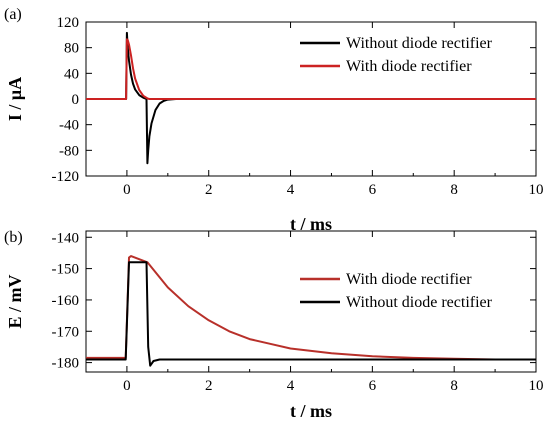 The width and height of the screenshot is (550, 431). What do you see at coordinates (66, 332) in the screenshot?
I see `y-tick-label: -170` at bounding box center [66, 332].